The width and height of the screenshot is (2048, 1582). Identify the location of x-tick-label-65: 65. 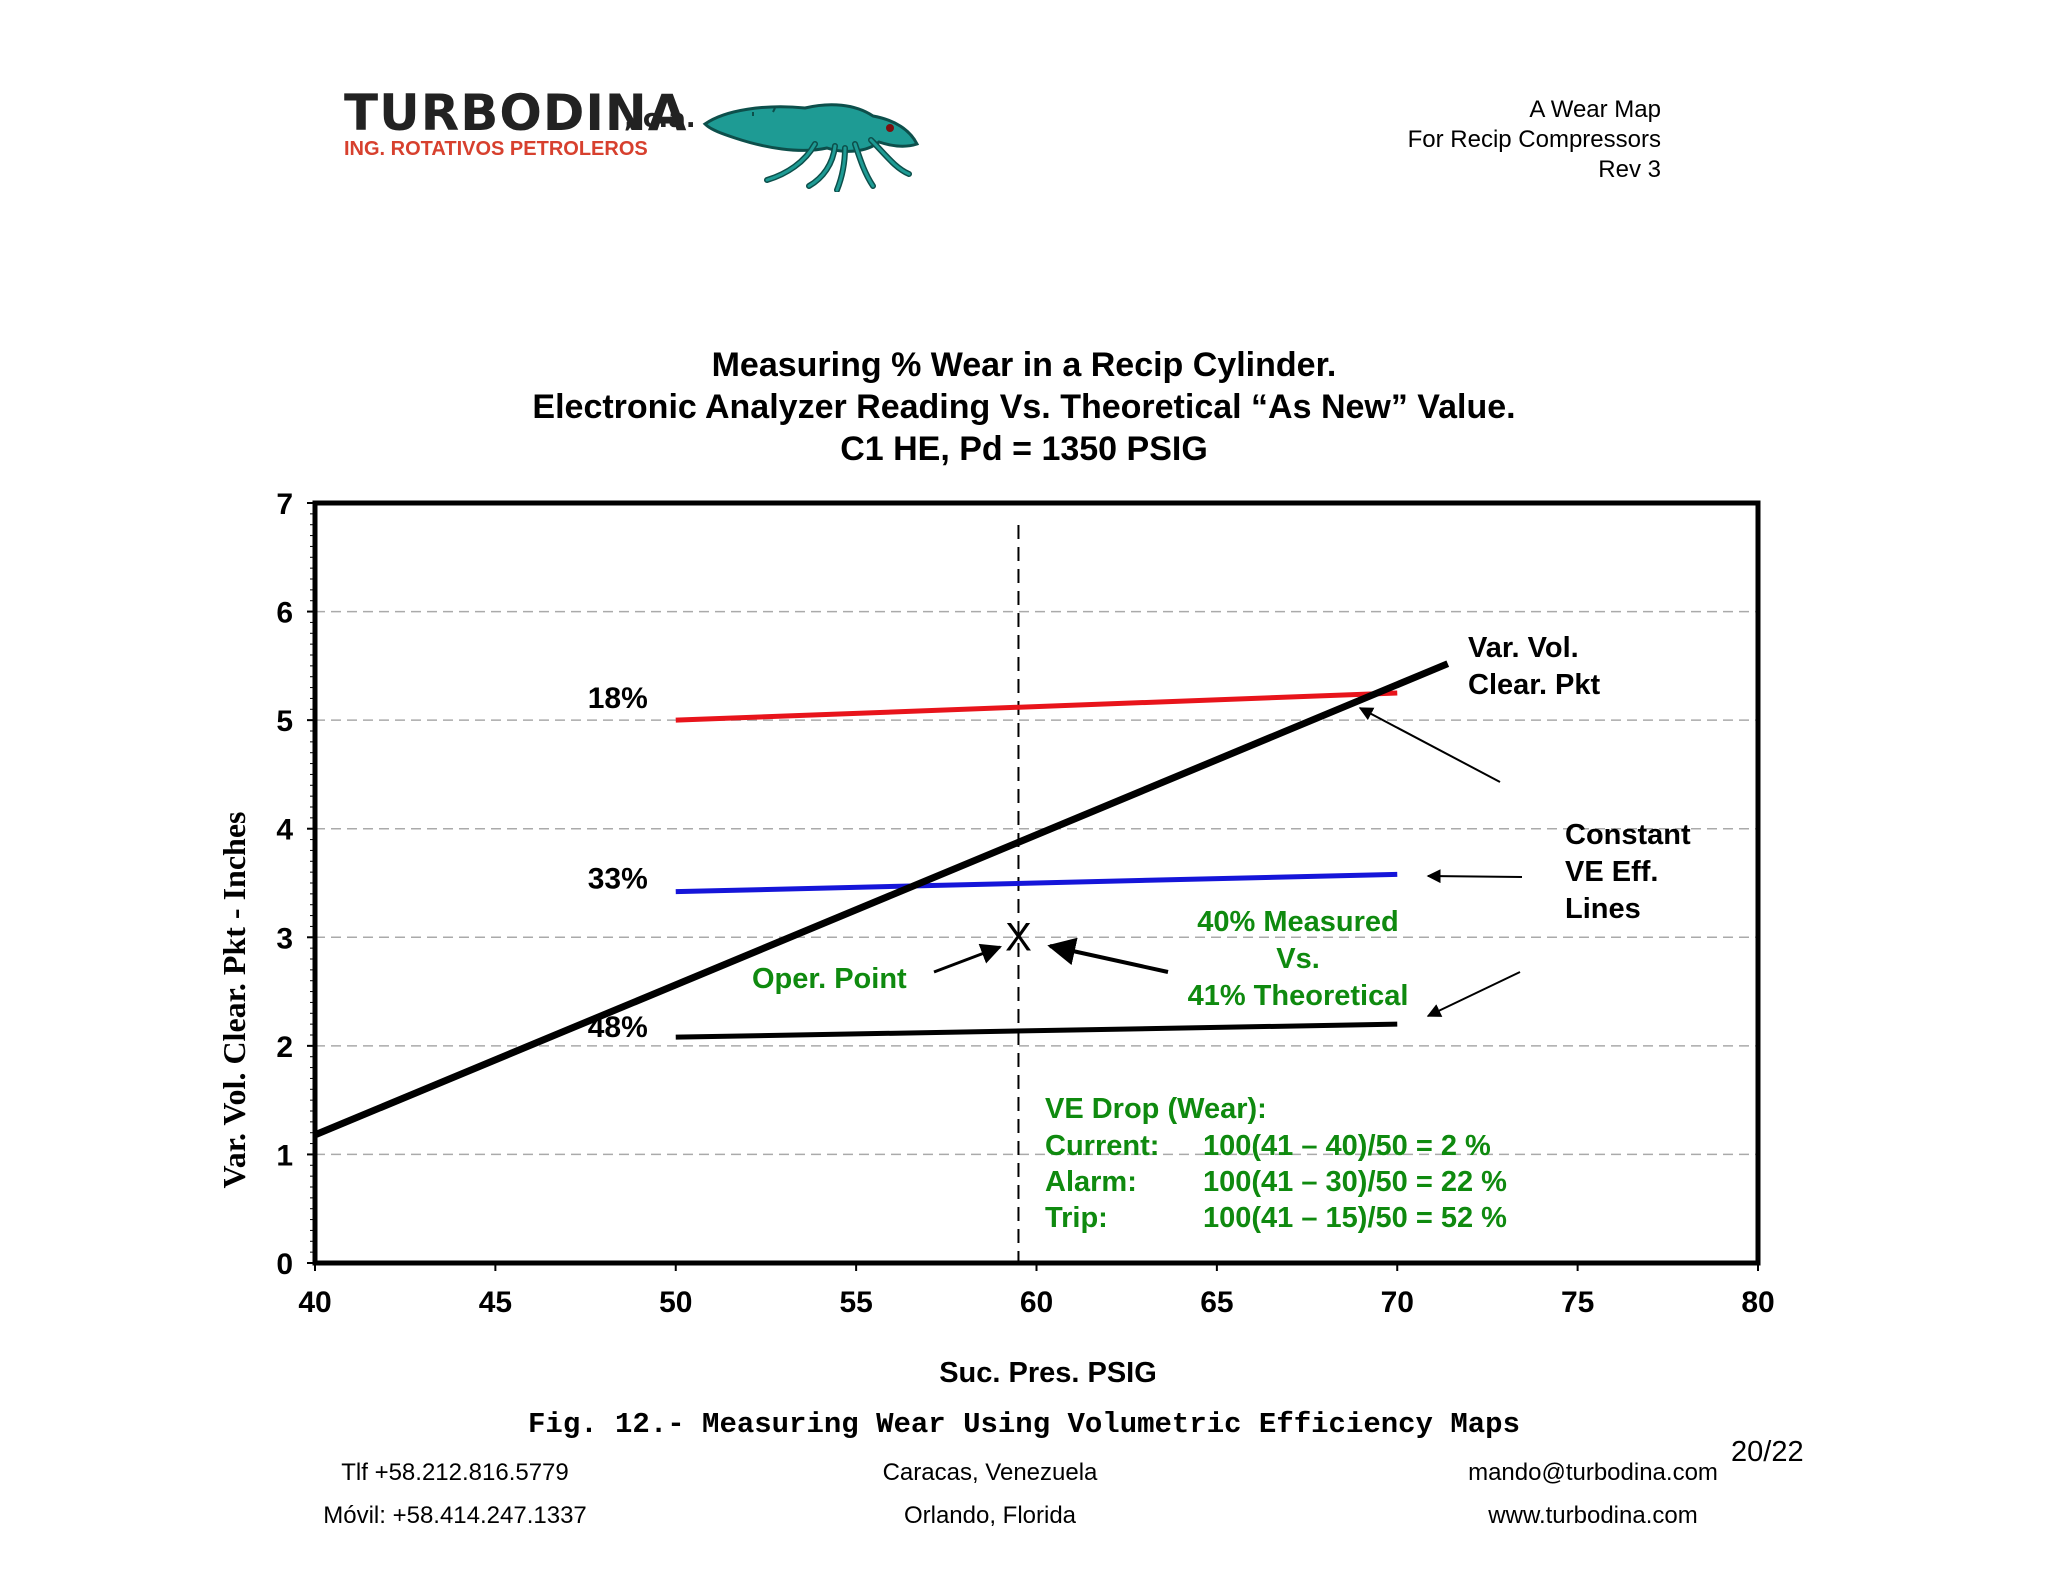
(1216, 1302).